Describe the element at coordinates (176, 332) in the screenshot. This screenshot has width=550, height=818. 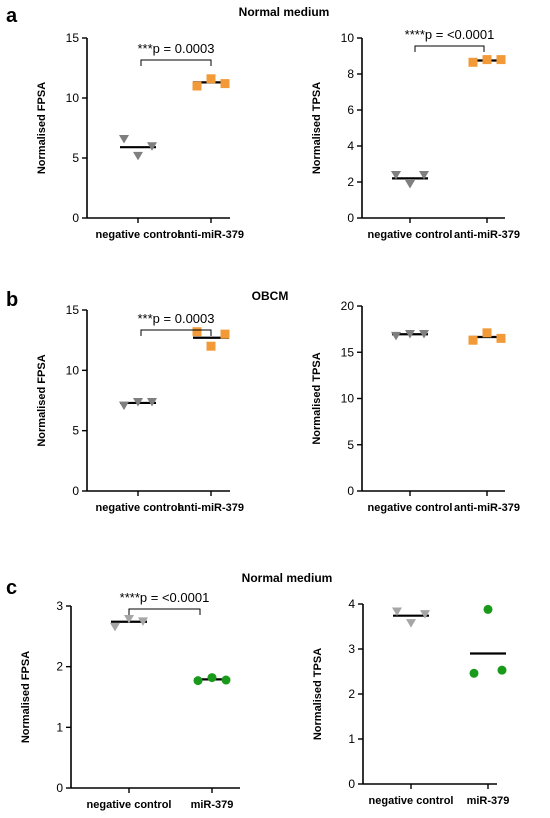
I see `b-left-sig-bracket` at that location.